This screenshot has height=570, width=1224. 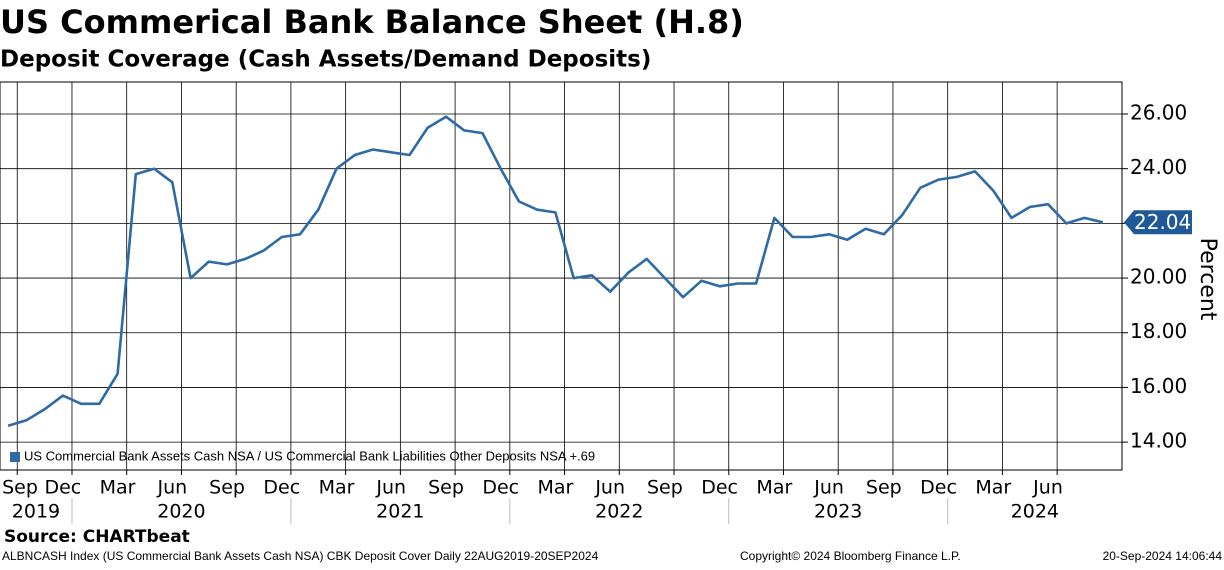 What do you see at coordinates (1158, 441) in the screenshot?
I see `y-tick-label: 14.00` at bounding box center [1158, 441].